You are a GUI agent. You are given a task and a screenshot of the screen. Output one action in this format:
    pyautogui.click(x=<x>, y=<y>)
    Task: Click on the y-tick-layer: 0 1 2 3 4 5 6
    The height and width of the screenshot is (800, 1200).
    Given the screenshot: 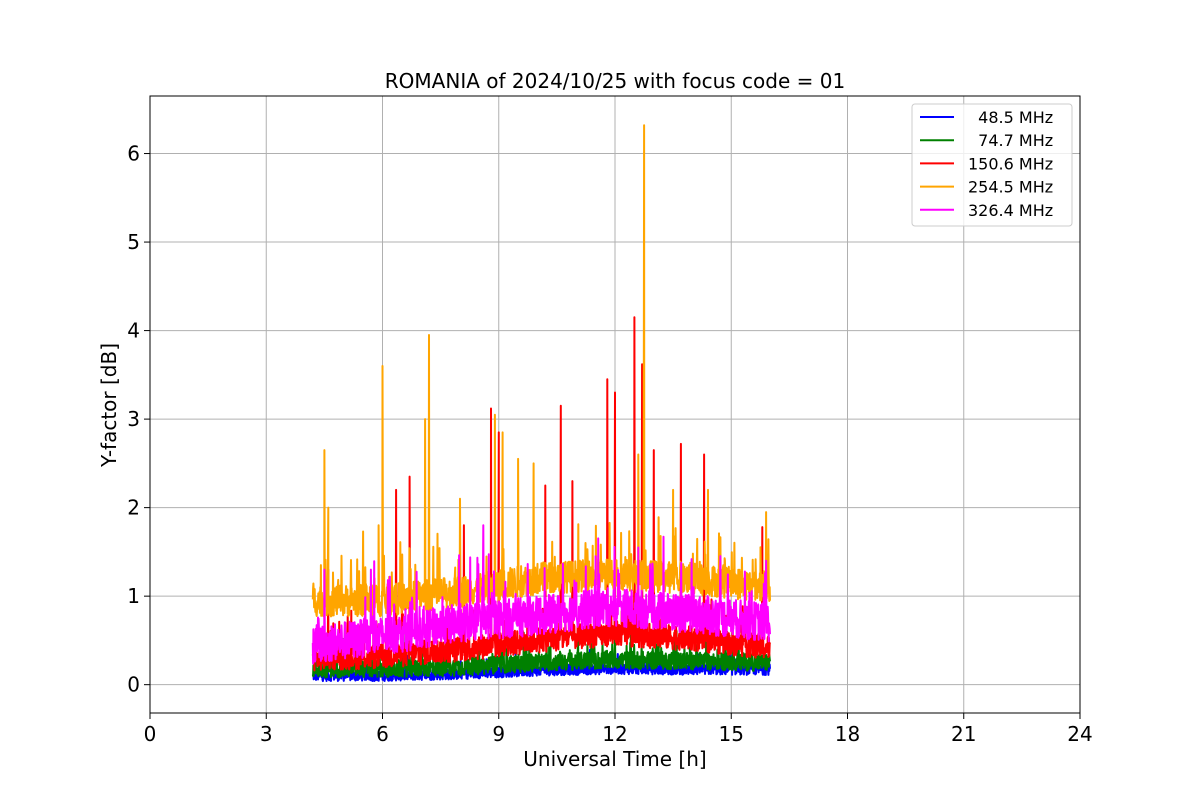 What is the action you would take?
    pyautogui.click(x=138, y=419)
    